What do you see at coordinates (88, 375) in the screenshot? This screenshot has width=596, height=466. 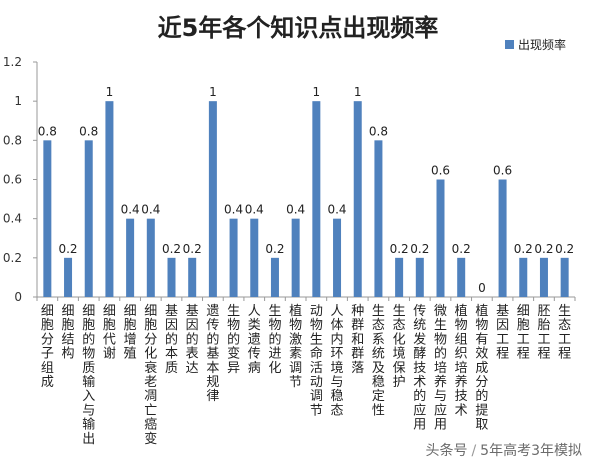 I see `x-tick-label: 细胞的物质输入与输出` at bounding box center [88, 375].